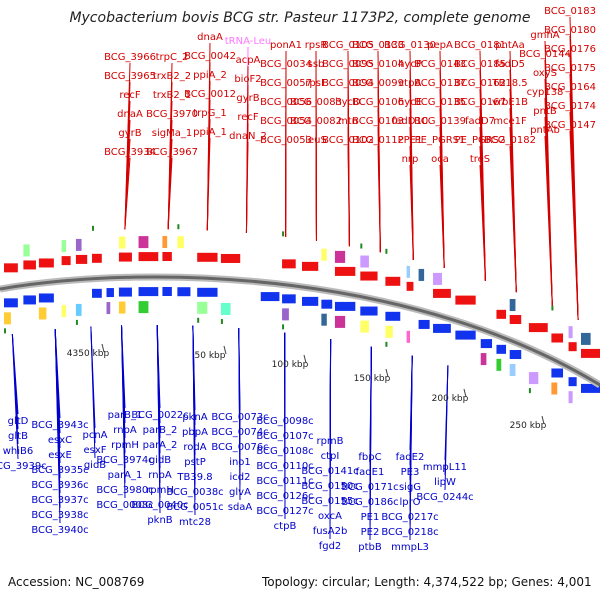 The height and width of the screenshot is (600, 600). I want to click on gene-label: cyp138, so click(545, 92).